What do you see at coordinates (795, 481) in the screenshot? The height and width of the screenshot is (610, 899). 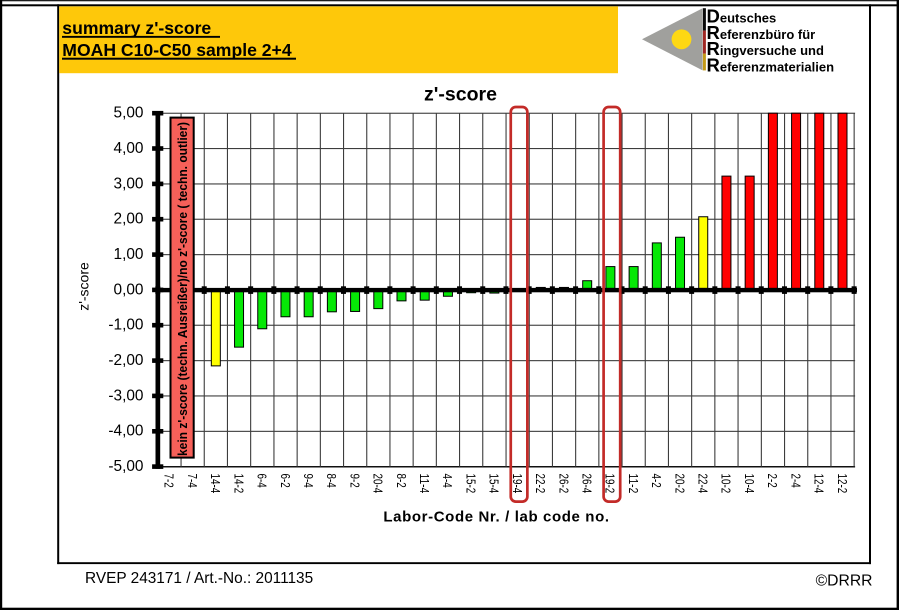 I see `svg-text: 2-4` at bounding box center [795, 481].